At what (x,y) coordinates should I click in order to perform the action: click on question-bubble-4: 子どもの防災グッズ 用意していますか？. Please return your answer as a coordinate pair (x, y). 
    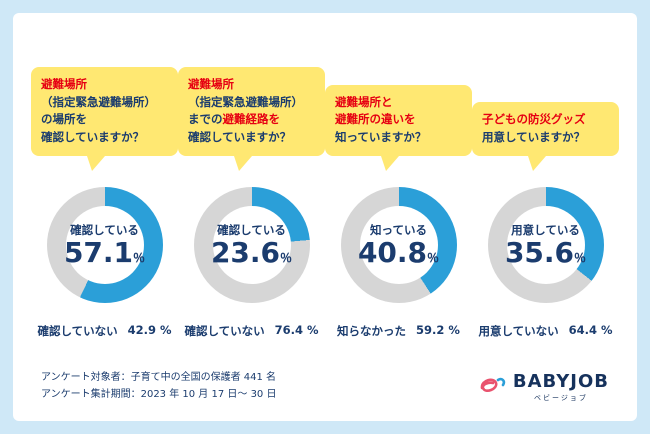
    Looking at the image, I should click on (545, 129).